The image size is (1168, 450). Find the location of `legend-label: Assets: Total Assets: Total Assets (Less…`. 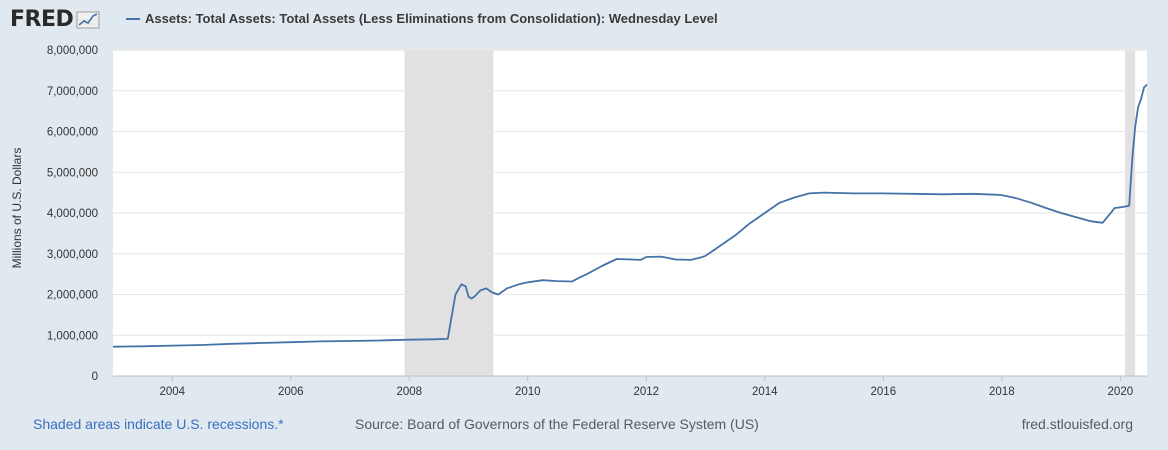

legend-label: Assets: Total Assets: Total Assets (Less… is located at coordinates (431, 18).